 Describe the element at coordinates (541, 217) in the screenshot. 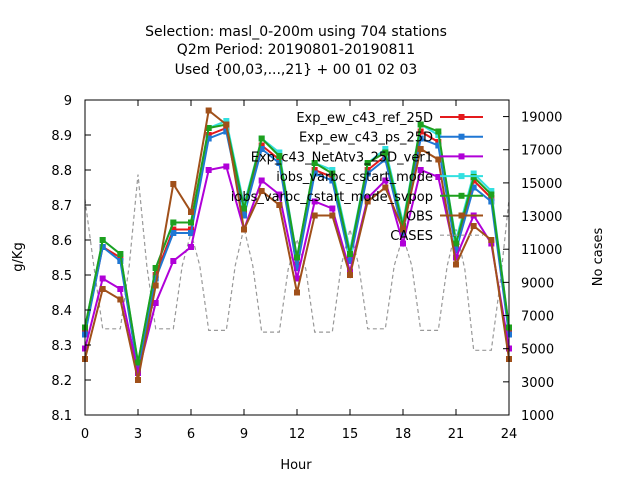

I see `y2-tick-label: 13000` at that location.